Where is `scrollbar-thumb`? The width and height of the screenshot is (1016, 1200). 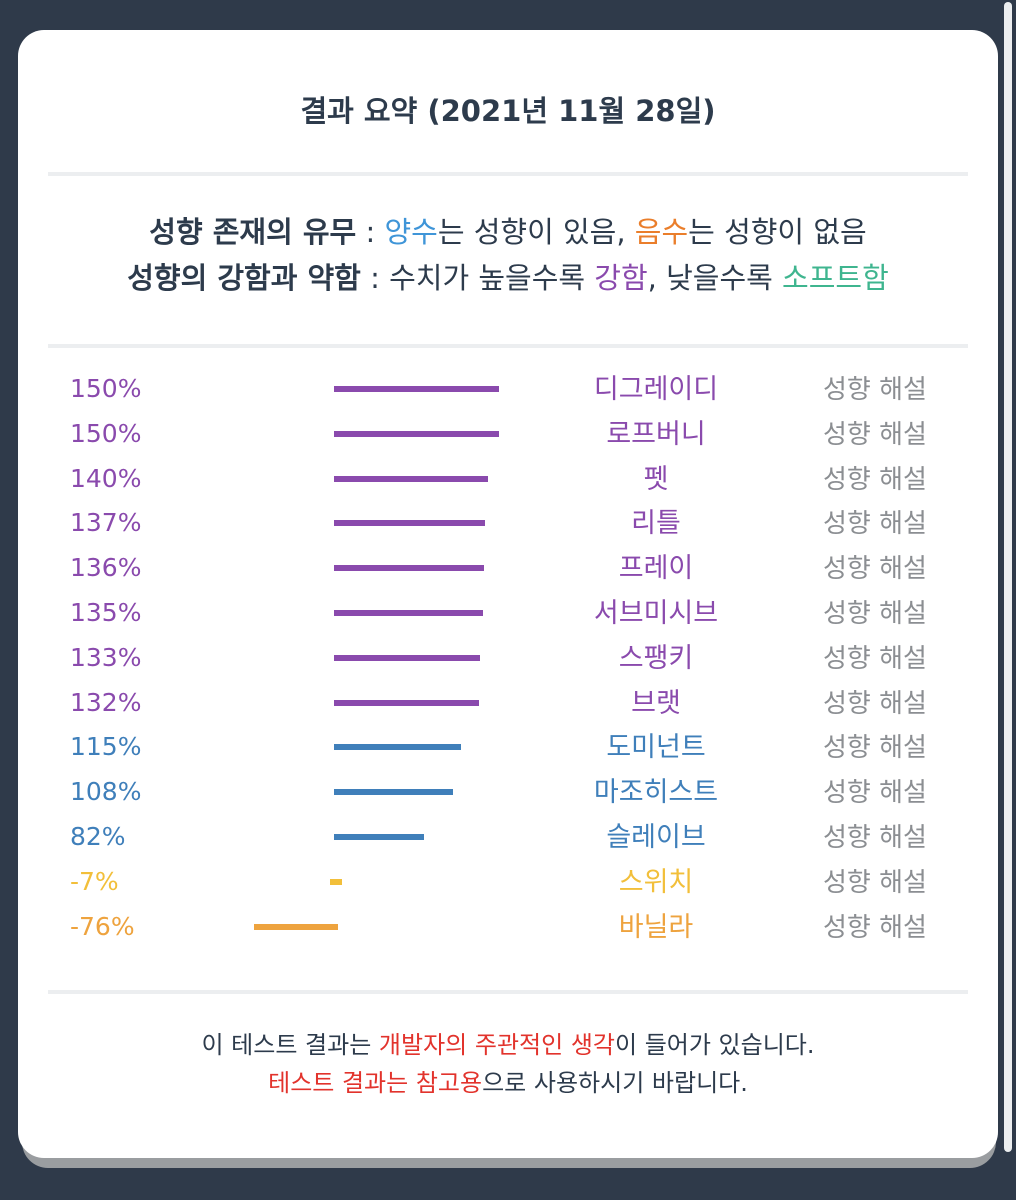
scrollbar-thumb is located at coordinates (1008, 577).